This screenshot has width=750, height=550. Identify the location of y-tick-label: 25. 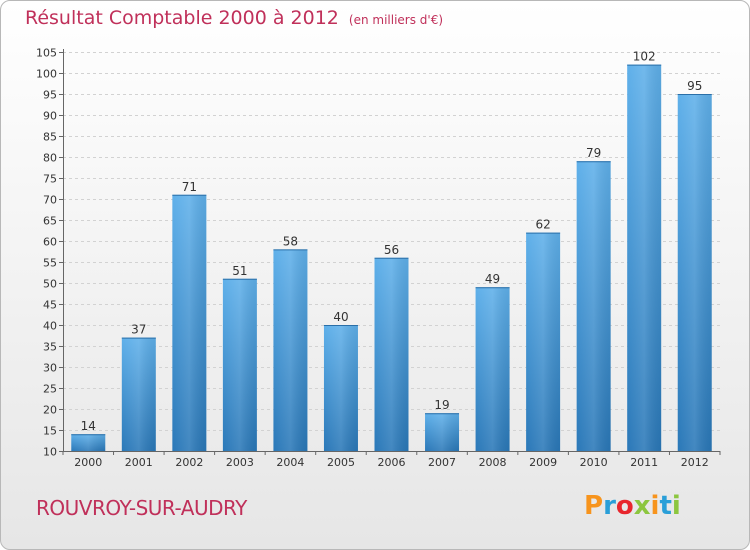
(50, 389).